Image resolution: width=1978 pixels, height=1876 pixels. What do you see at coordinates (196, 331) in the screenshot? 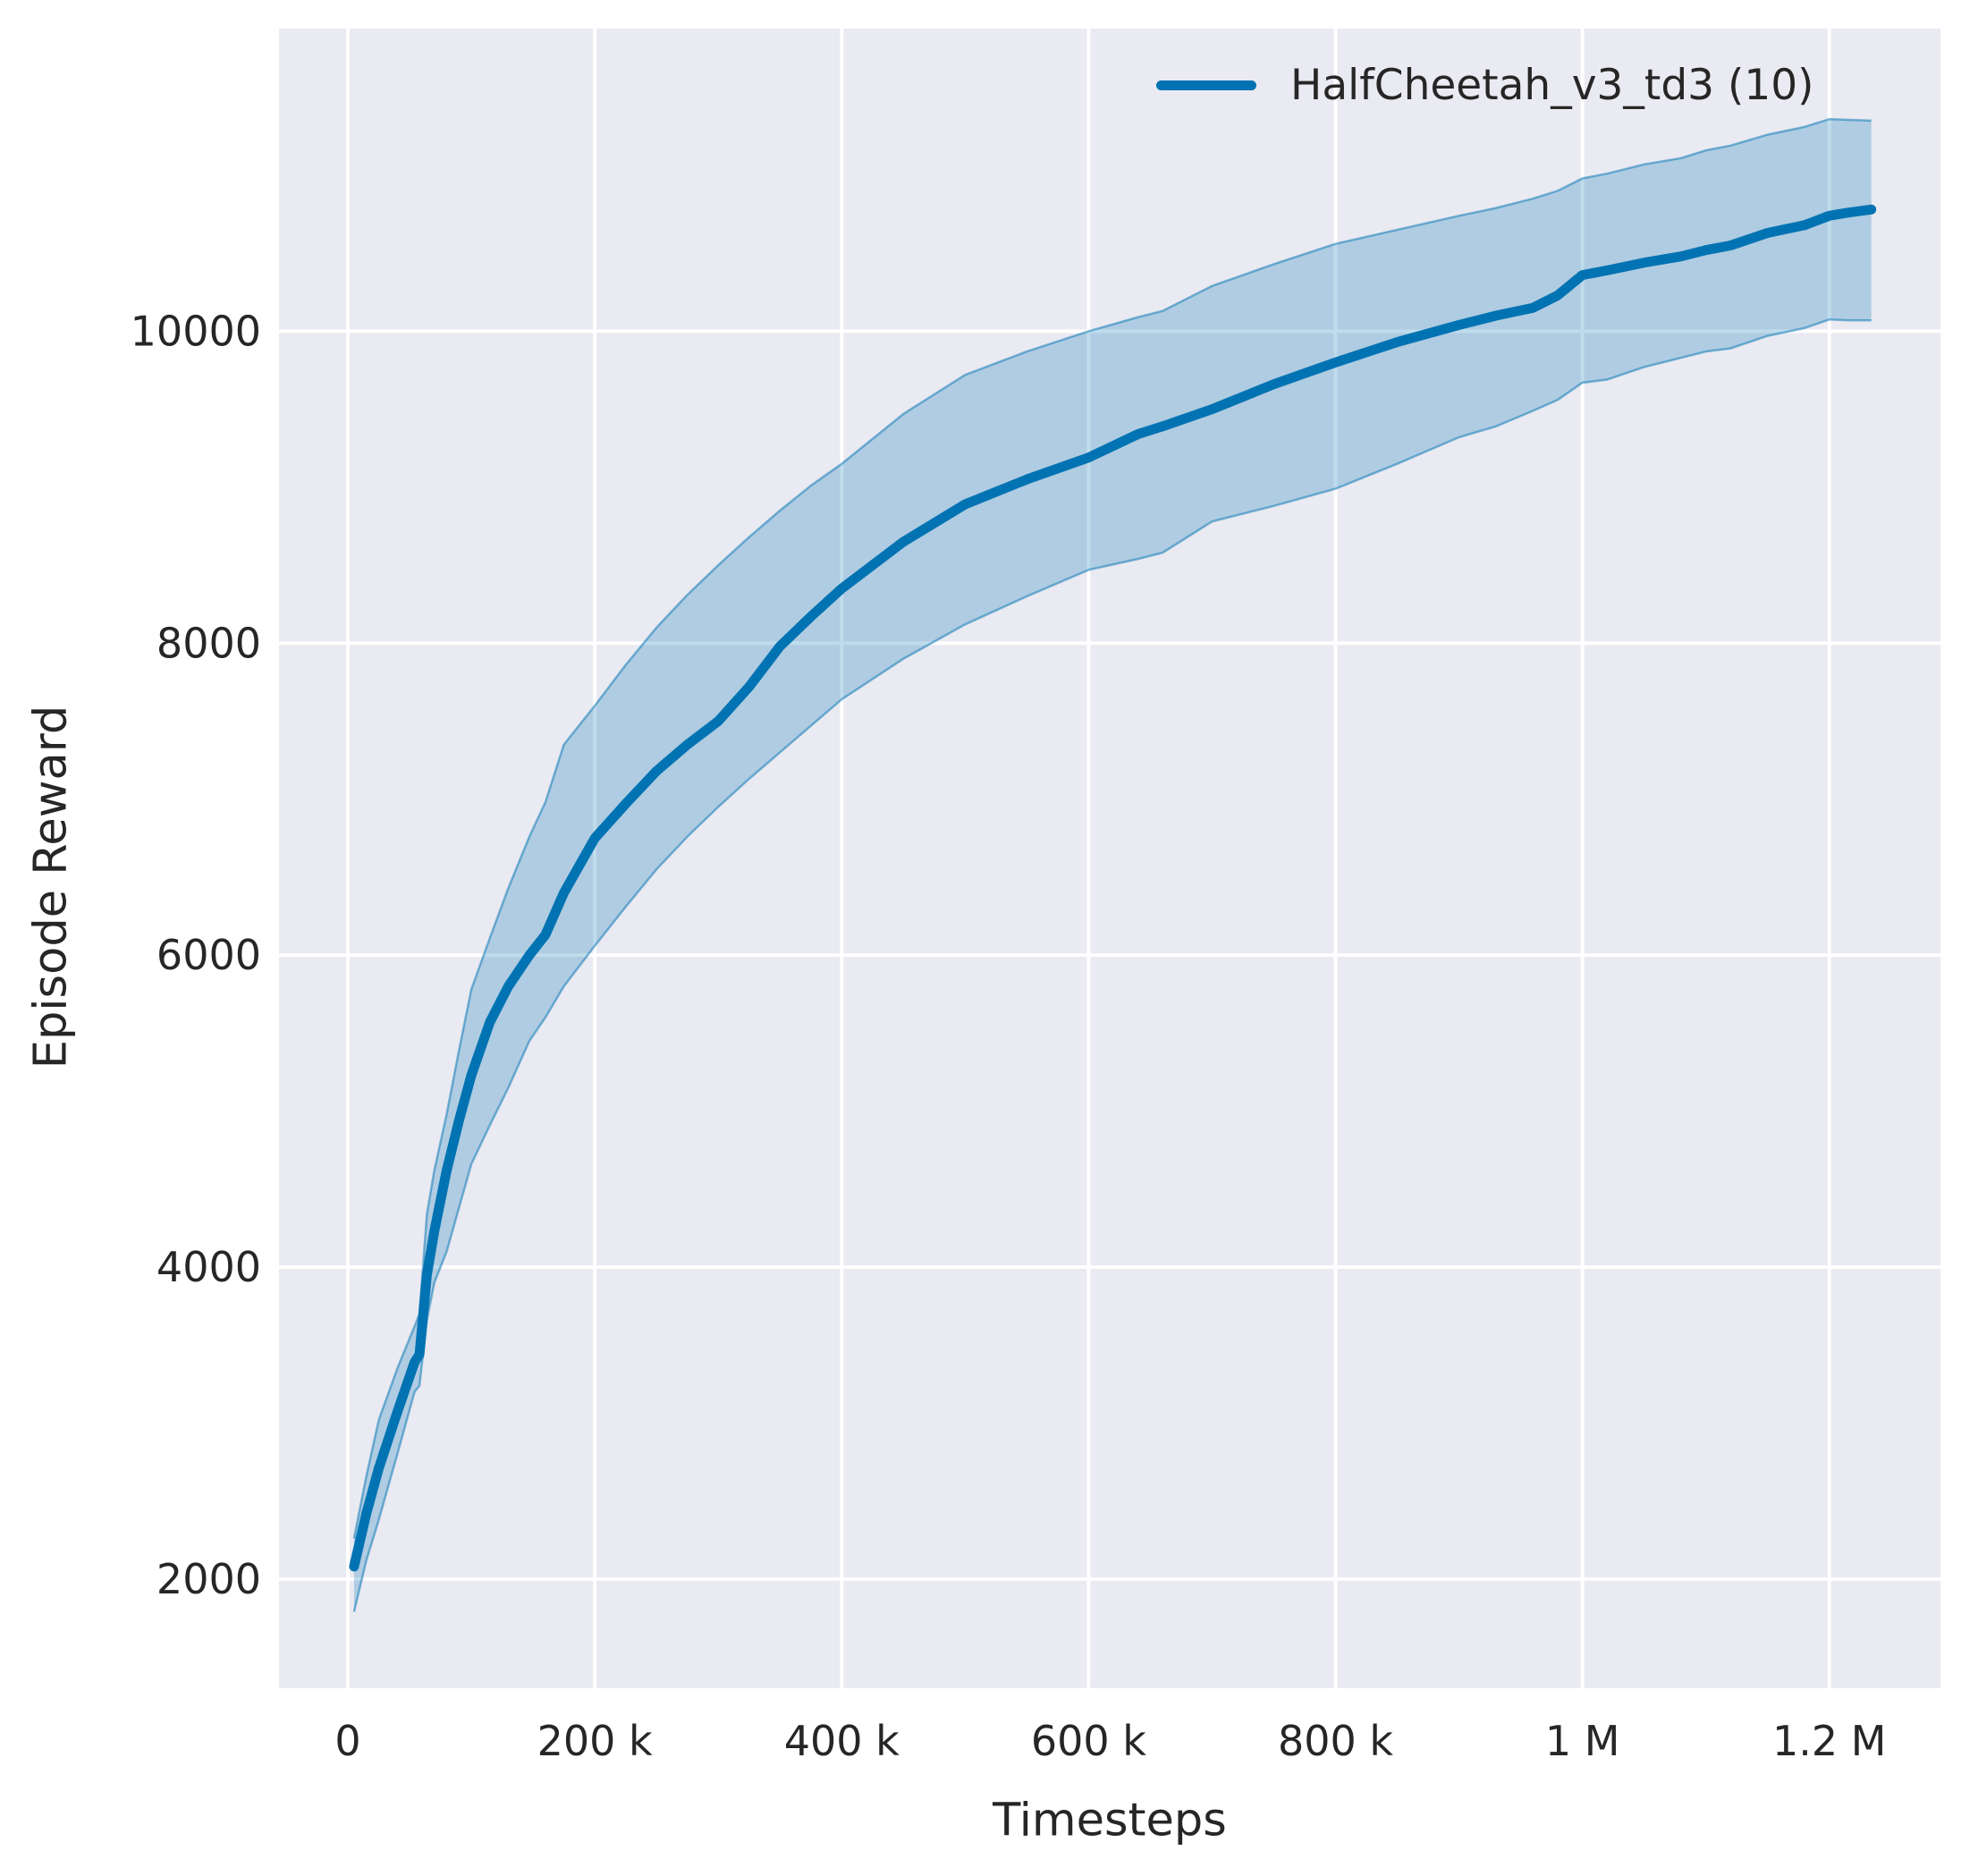
I see `y-tick-label: 10000` at bounding box center [196, 331].